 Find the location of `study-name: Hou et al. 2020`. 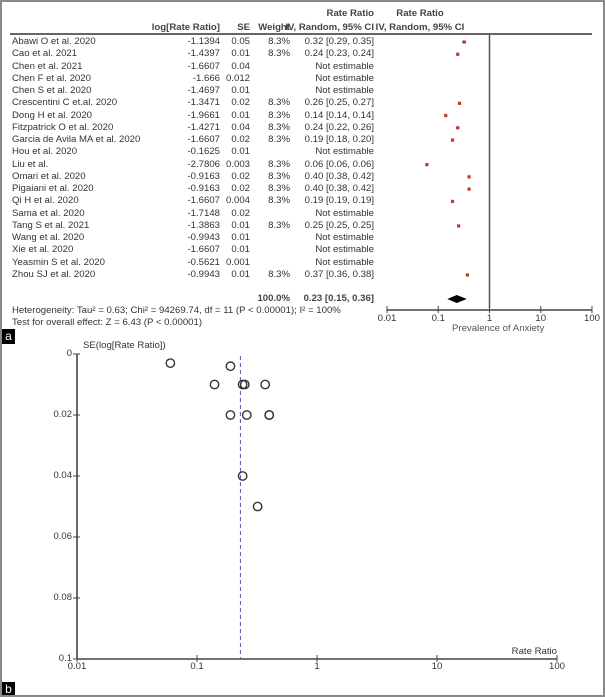

study-name: Hou et al. 2020 is located at coordinates (45, 152).